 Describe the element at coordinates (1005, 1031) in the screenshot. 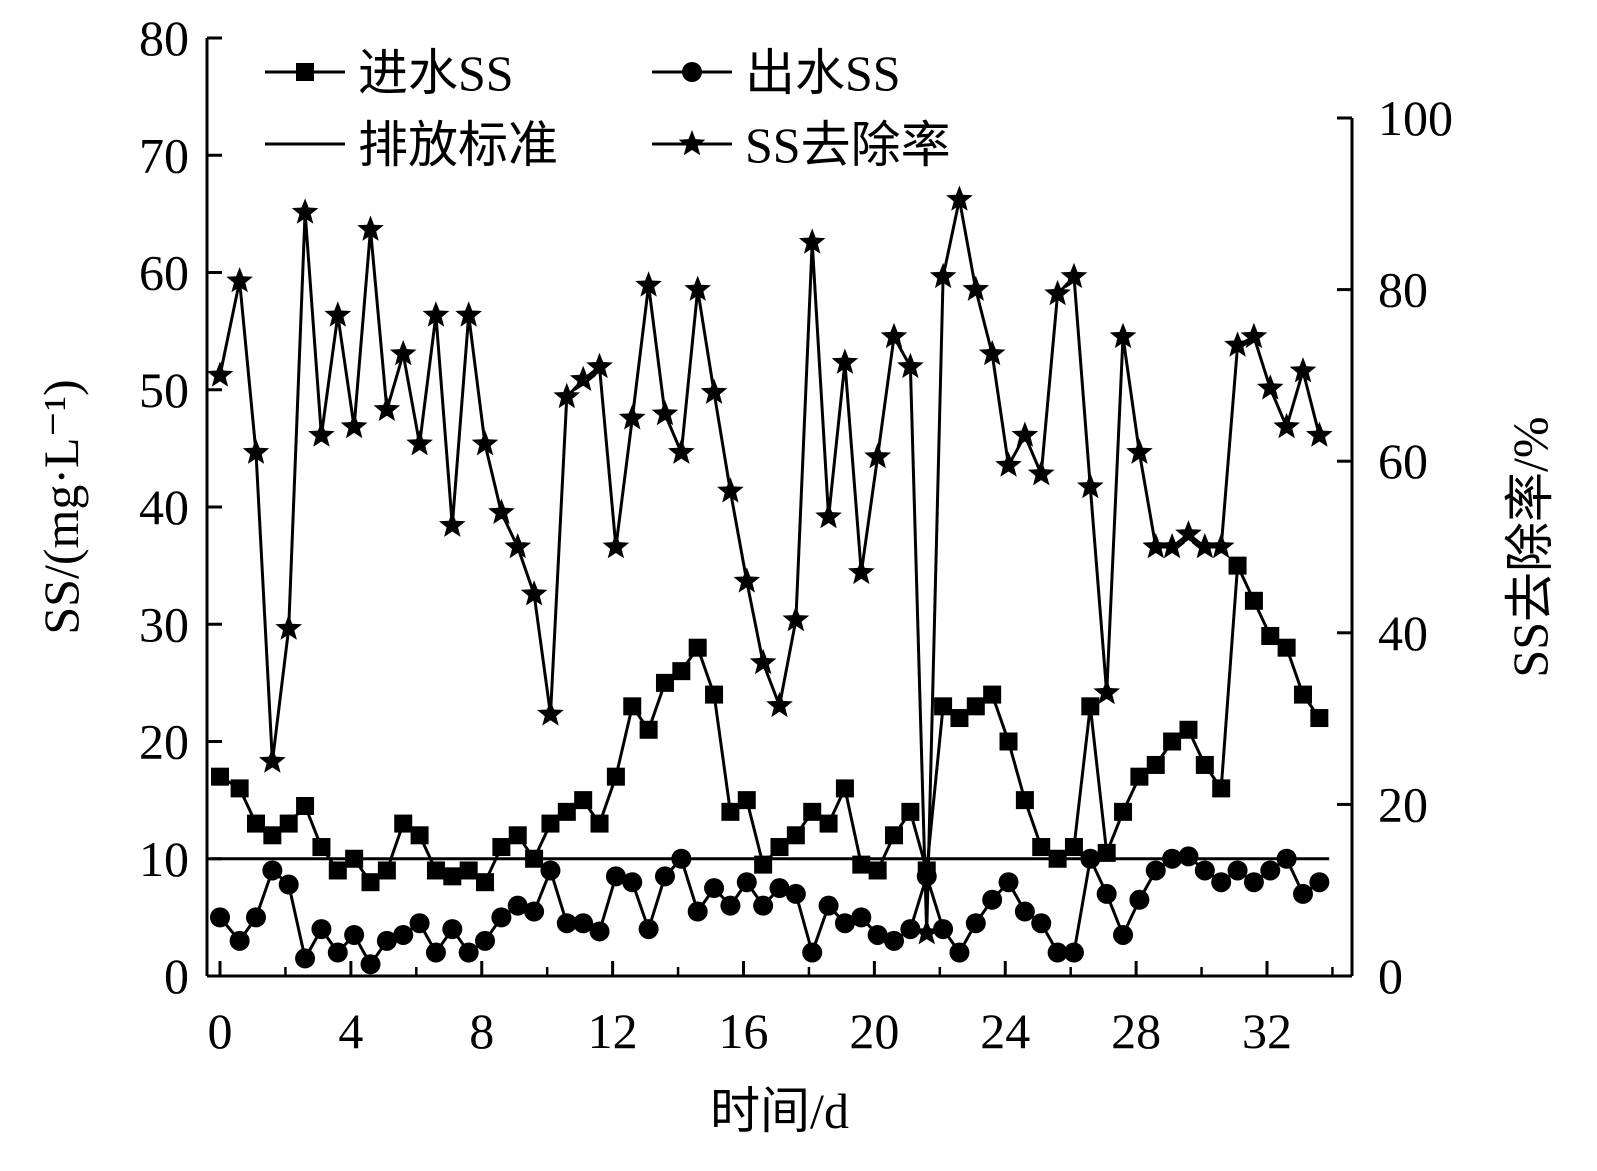

I see `x-tick-label: 24` at that location.